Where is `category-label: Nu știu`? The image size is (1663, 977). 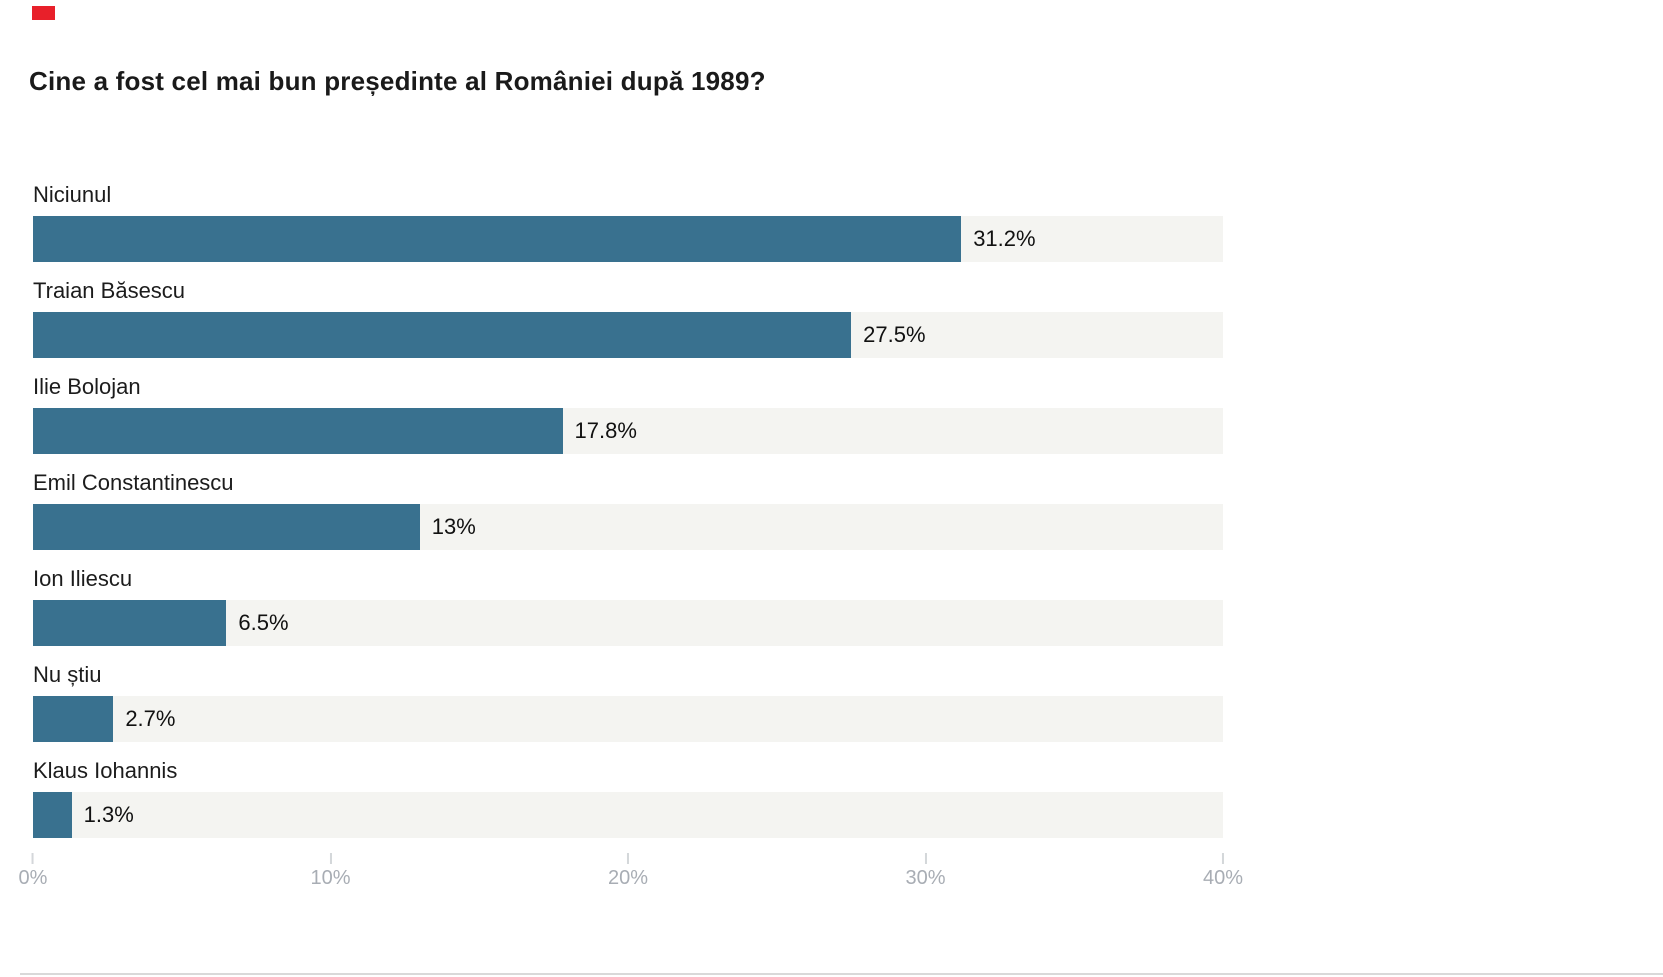
category-label: Nu știu is located at coordinates (67, 674).